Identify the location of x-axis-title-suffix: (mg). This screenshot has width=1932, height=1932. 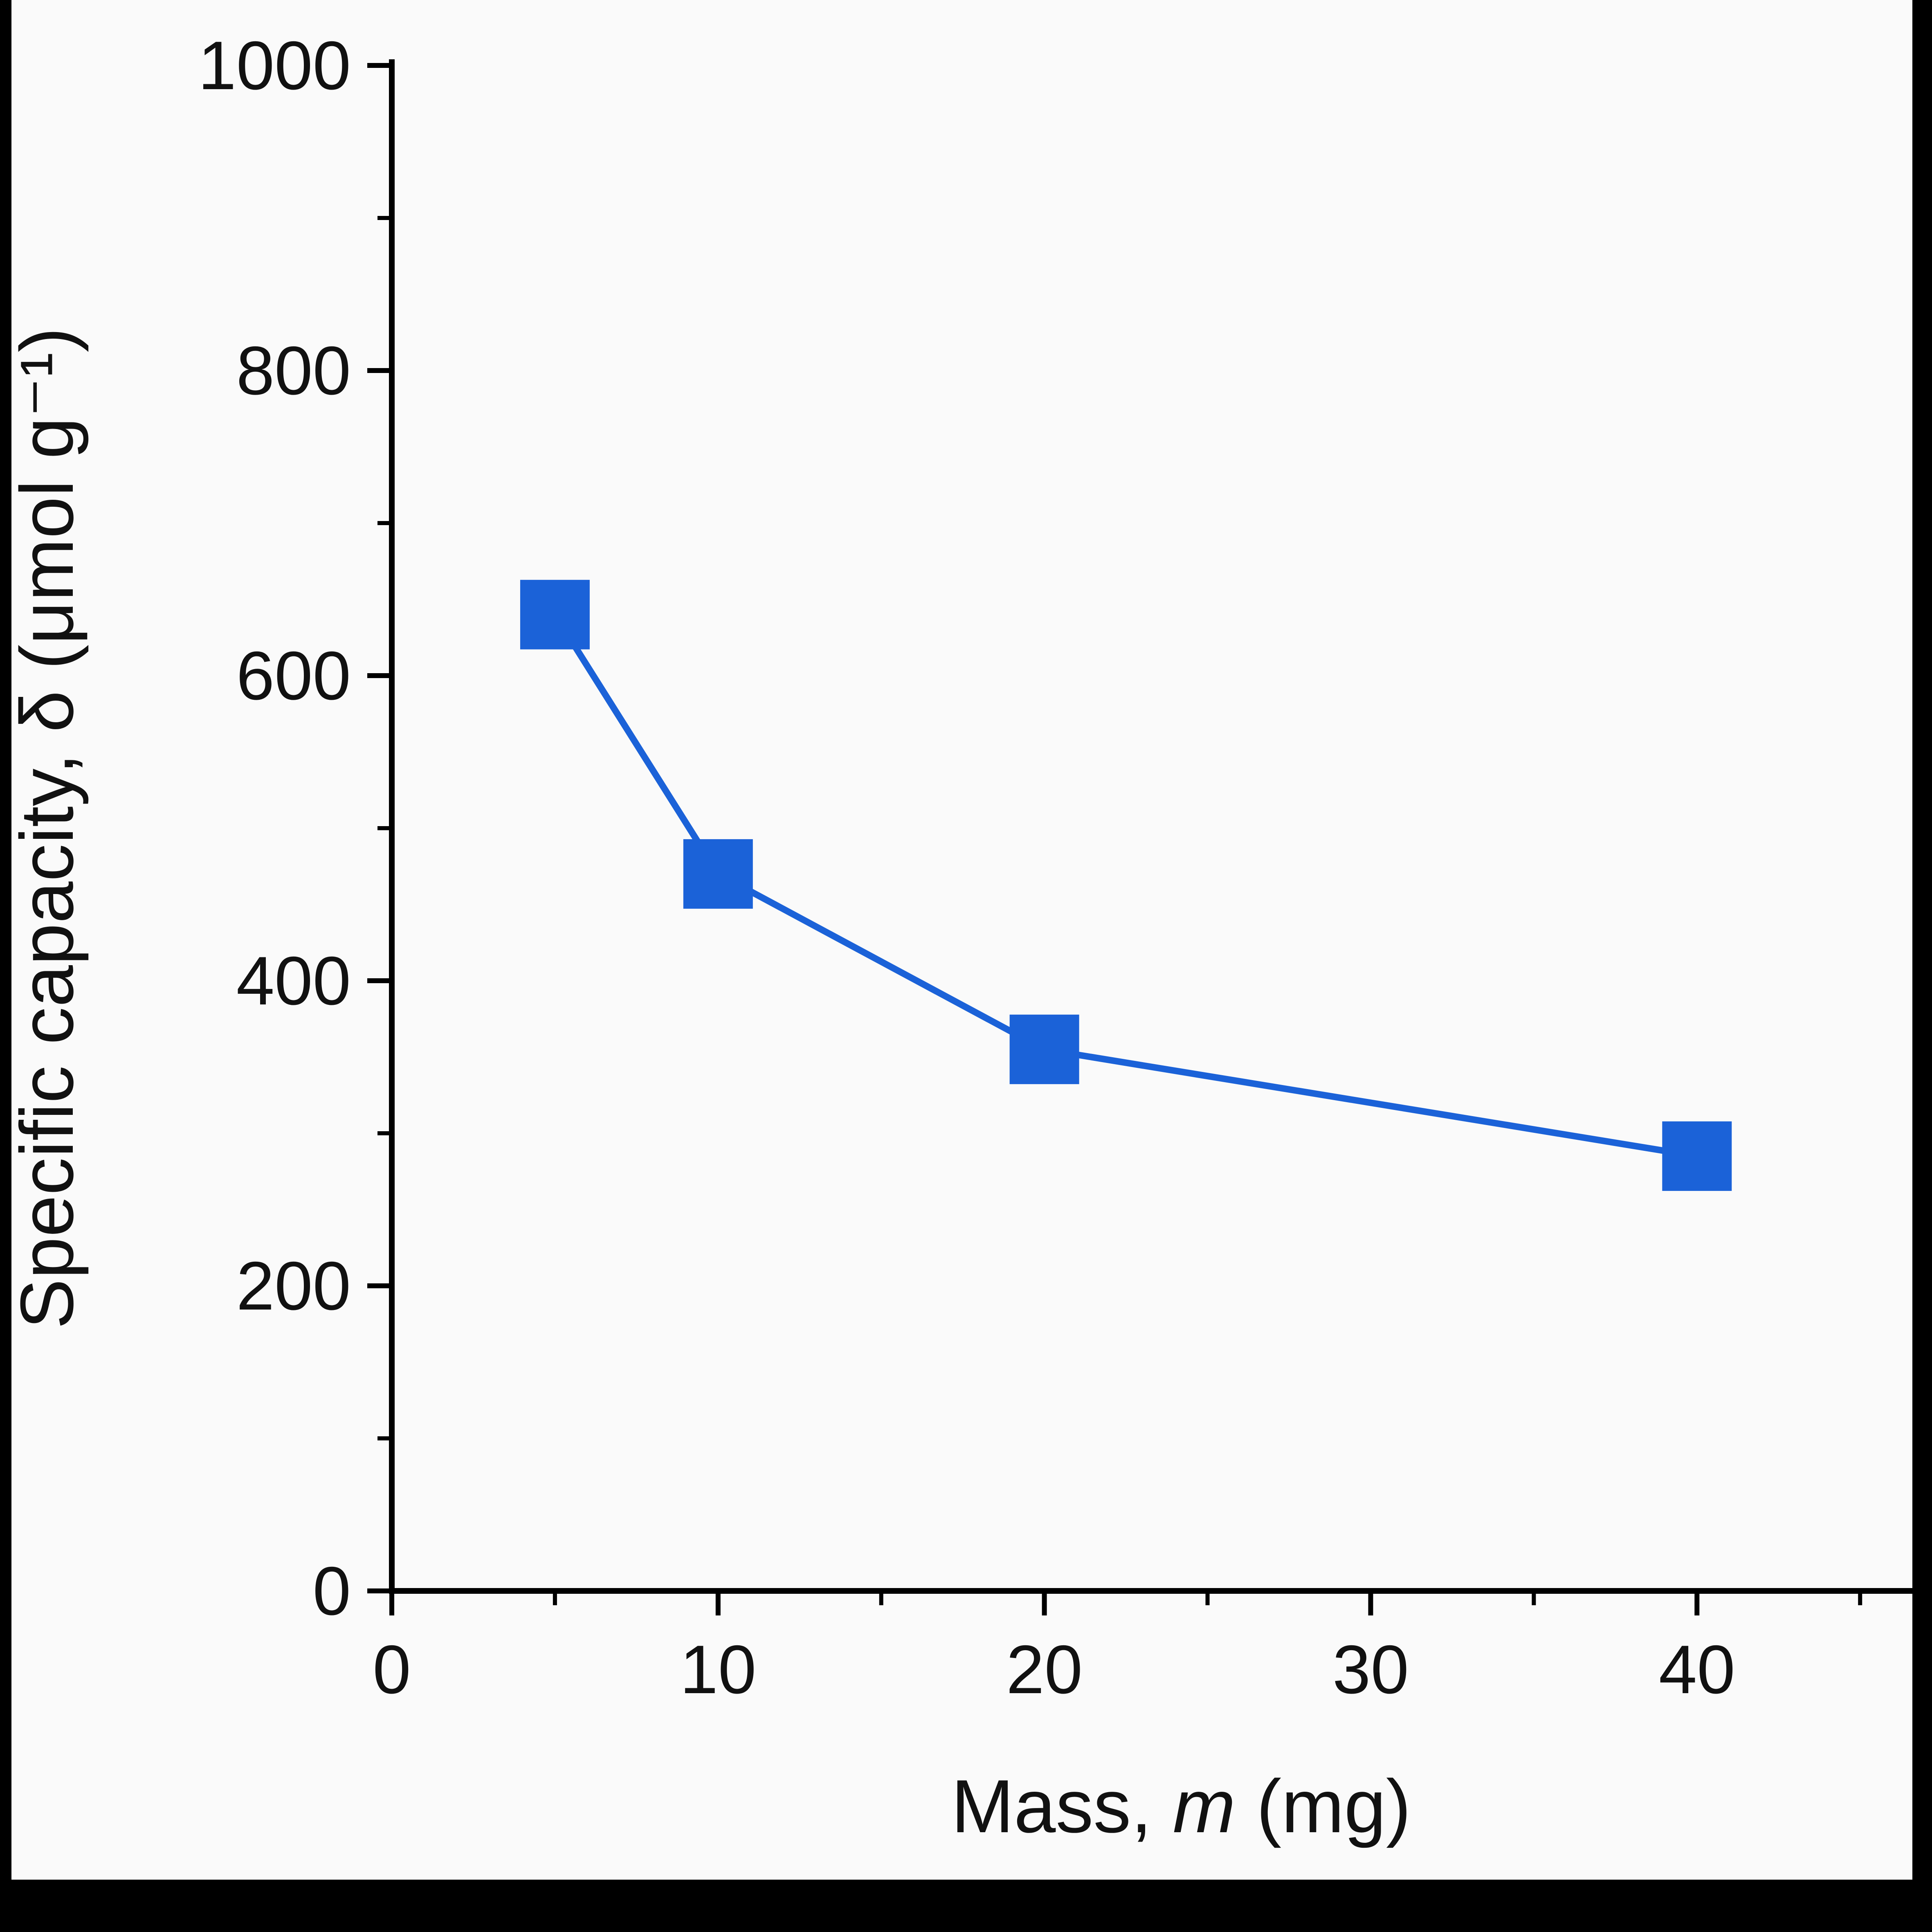
(1324, 1806).